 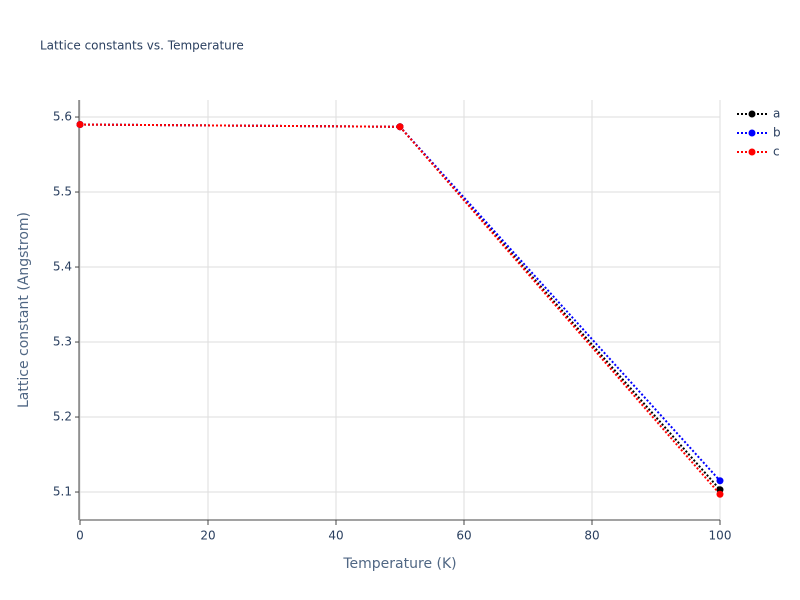 I want to click on chart-title: Lattice constants vs. Temperature, so click(x=142, y=46).